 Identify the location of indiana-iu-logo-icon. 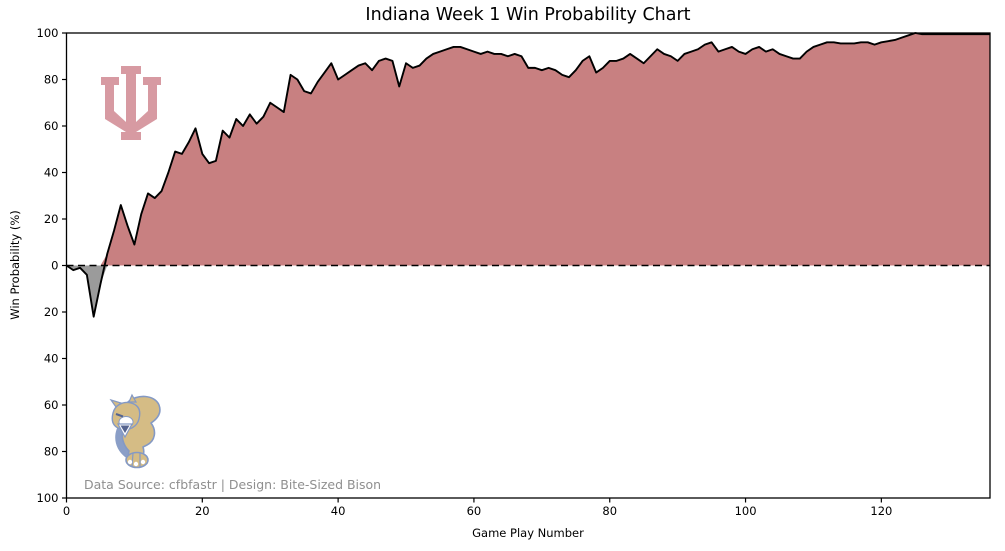
(131, 103).